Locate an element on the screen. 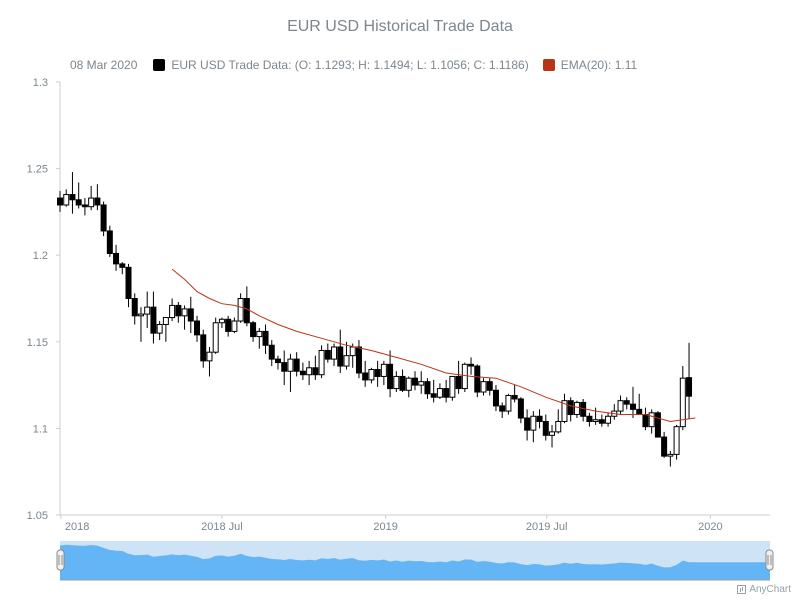  legend-date: 08 Mar 2020 is located at coordinates (104, 65).